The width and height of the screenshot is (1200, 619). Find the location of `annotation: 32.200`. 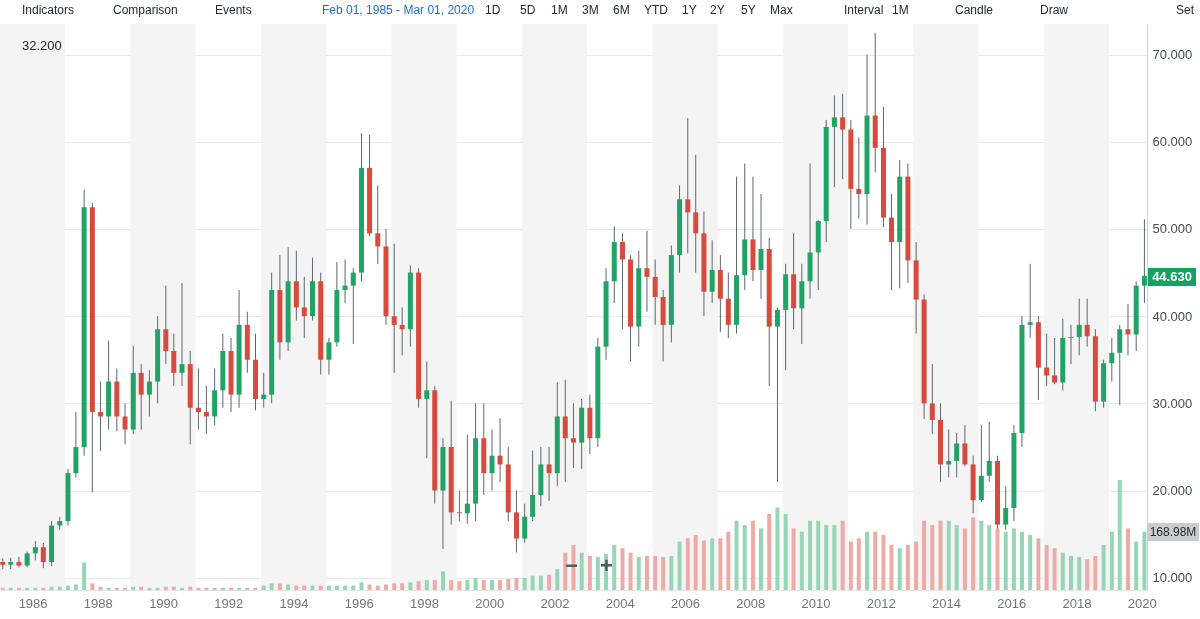

annotation: 32.200 is located at coordinates (42, 45).